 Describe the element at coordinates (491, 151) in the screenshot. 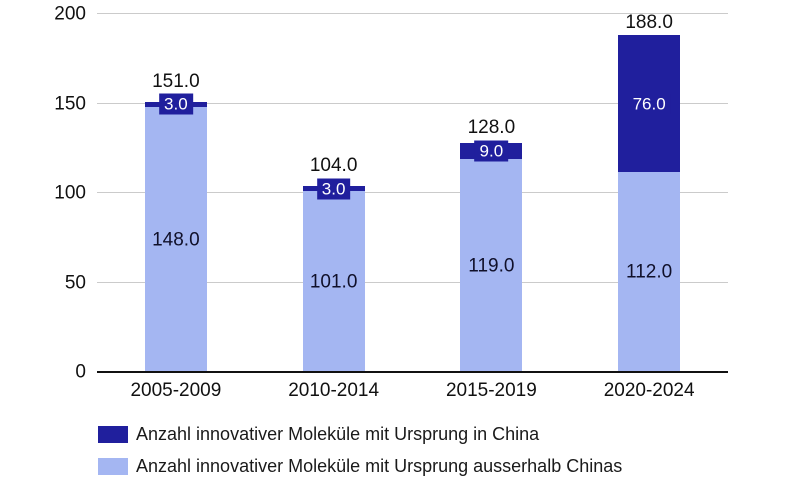

I see `value-label-china: 9.0` at that location.